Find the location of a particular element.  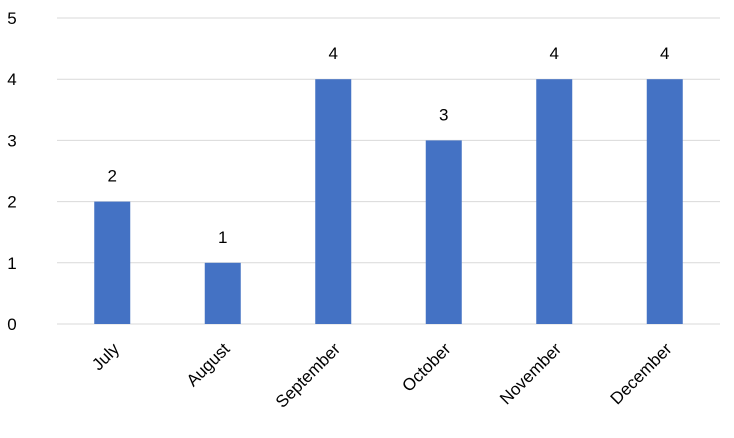

y-tick-label-4: 4 is located at coordinates (11, 79).